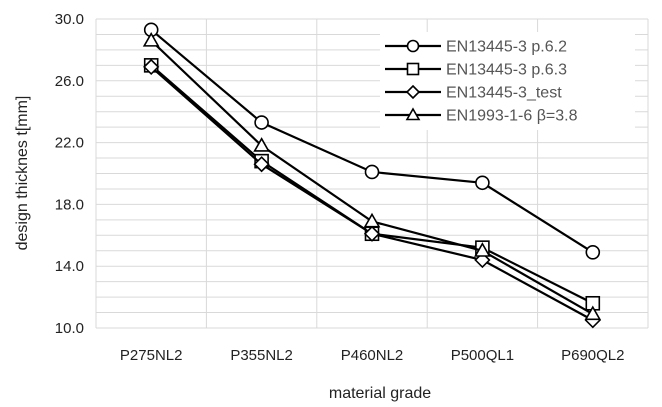 Image resolution: width=662 pixels, height=407 pixels. I want to click on legend-label: EN1993-1-6 β=3.8, so click(512, 116).